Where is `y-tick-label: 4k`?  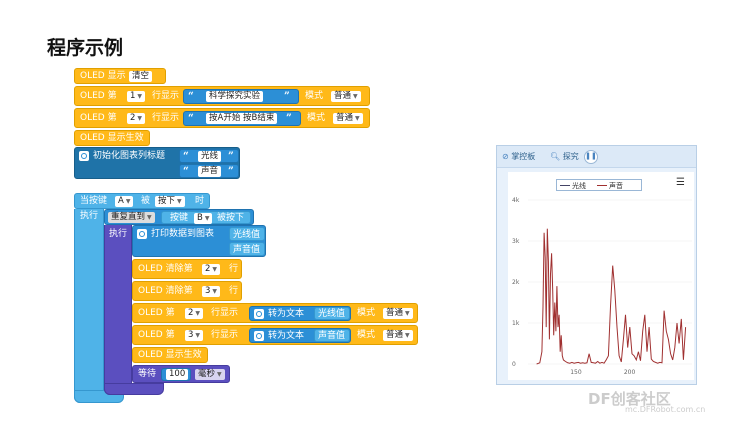
y-tick-label: 4k is located at coordinates (516, 200).